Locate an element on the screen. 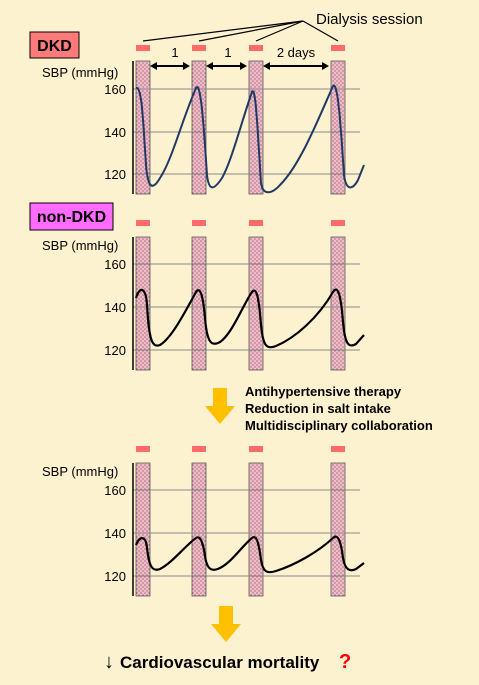 The height and width of the screenshot is (685, 479). intervention-antihypertensive: Antihypertensive therapy is located at coordinates (323, 391).